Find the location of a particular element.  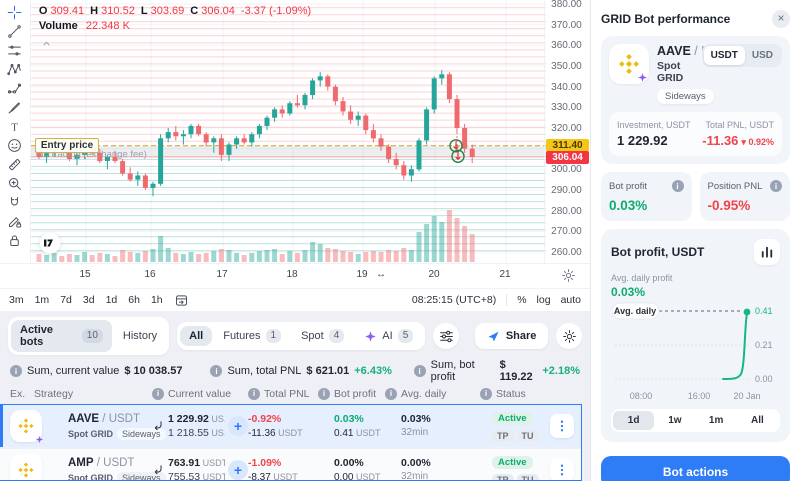

ohlc-change: -3.37 (-1.09%) is located at coordinates (276, 11).